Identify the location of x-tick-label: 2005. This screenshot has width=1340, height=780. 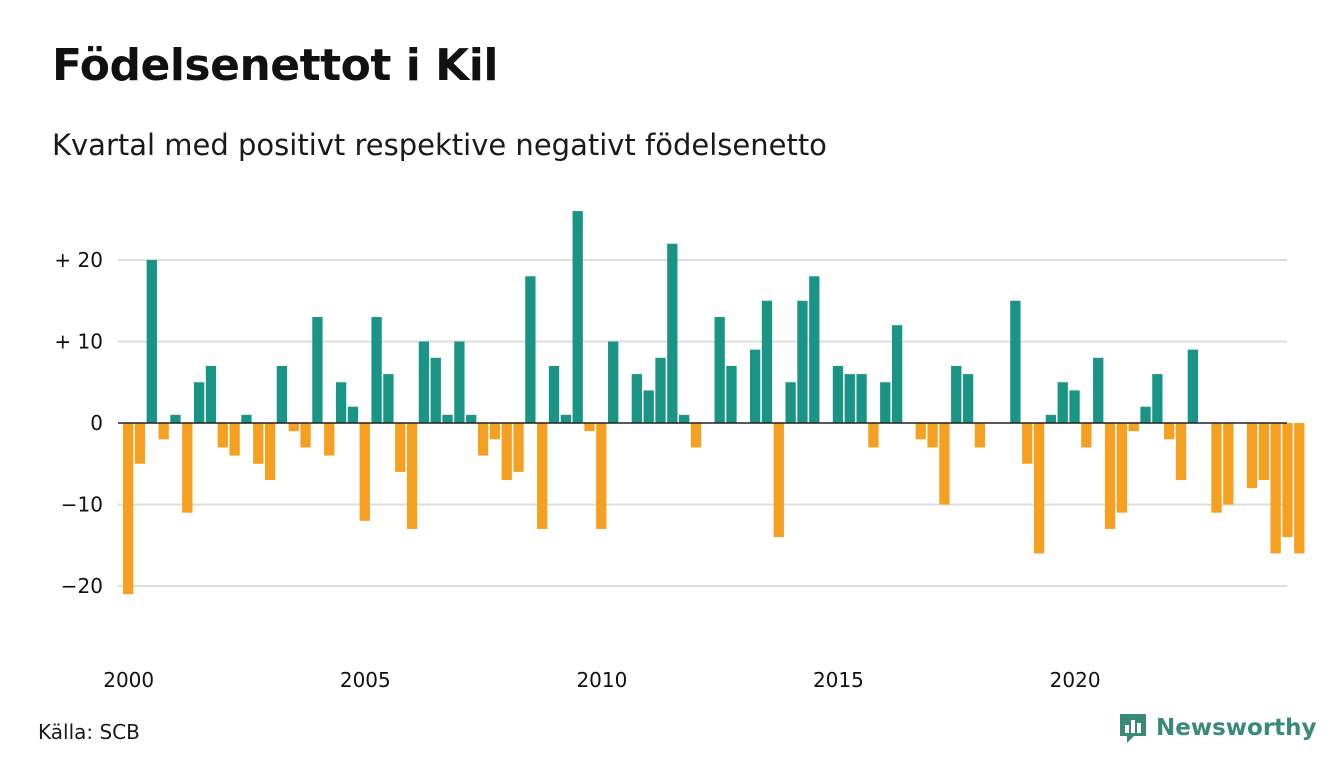
(365, 680).